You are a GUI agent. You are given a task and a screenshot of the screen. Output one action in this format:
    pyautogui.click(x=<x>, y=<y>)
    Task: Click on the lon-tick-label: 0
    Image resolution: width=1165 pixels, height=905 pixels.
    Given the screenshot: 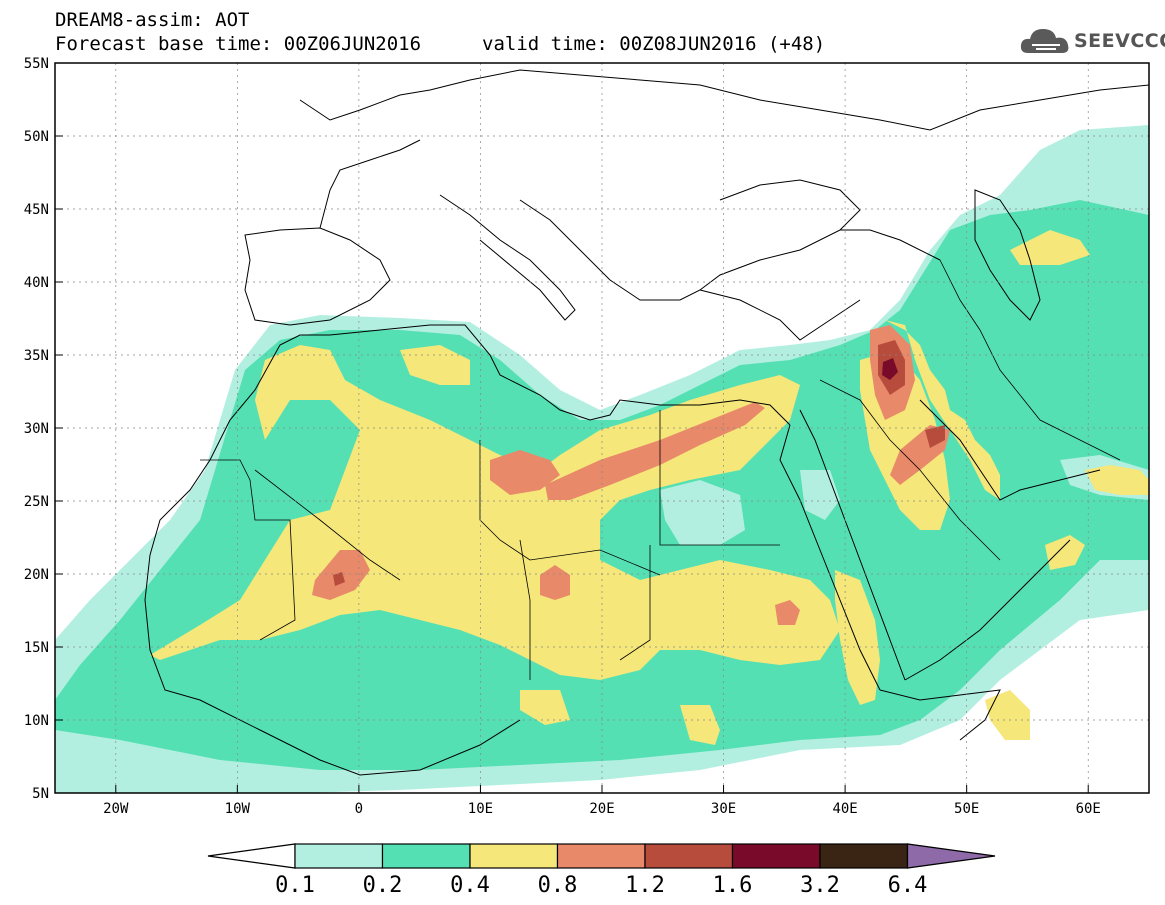 What is the action you would take?
    pyautogui.click(x=359, y=809)
    